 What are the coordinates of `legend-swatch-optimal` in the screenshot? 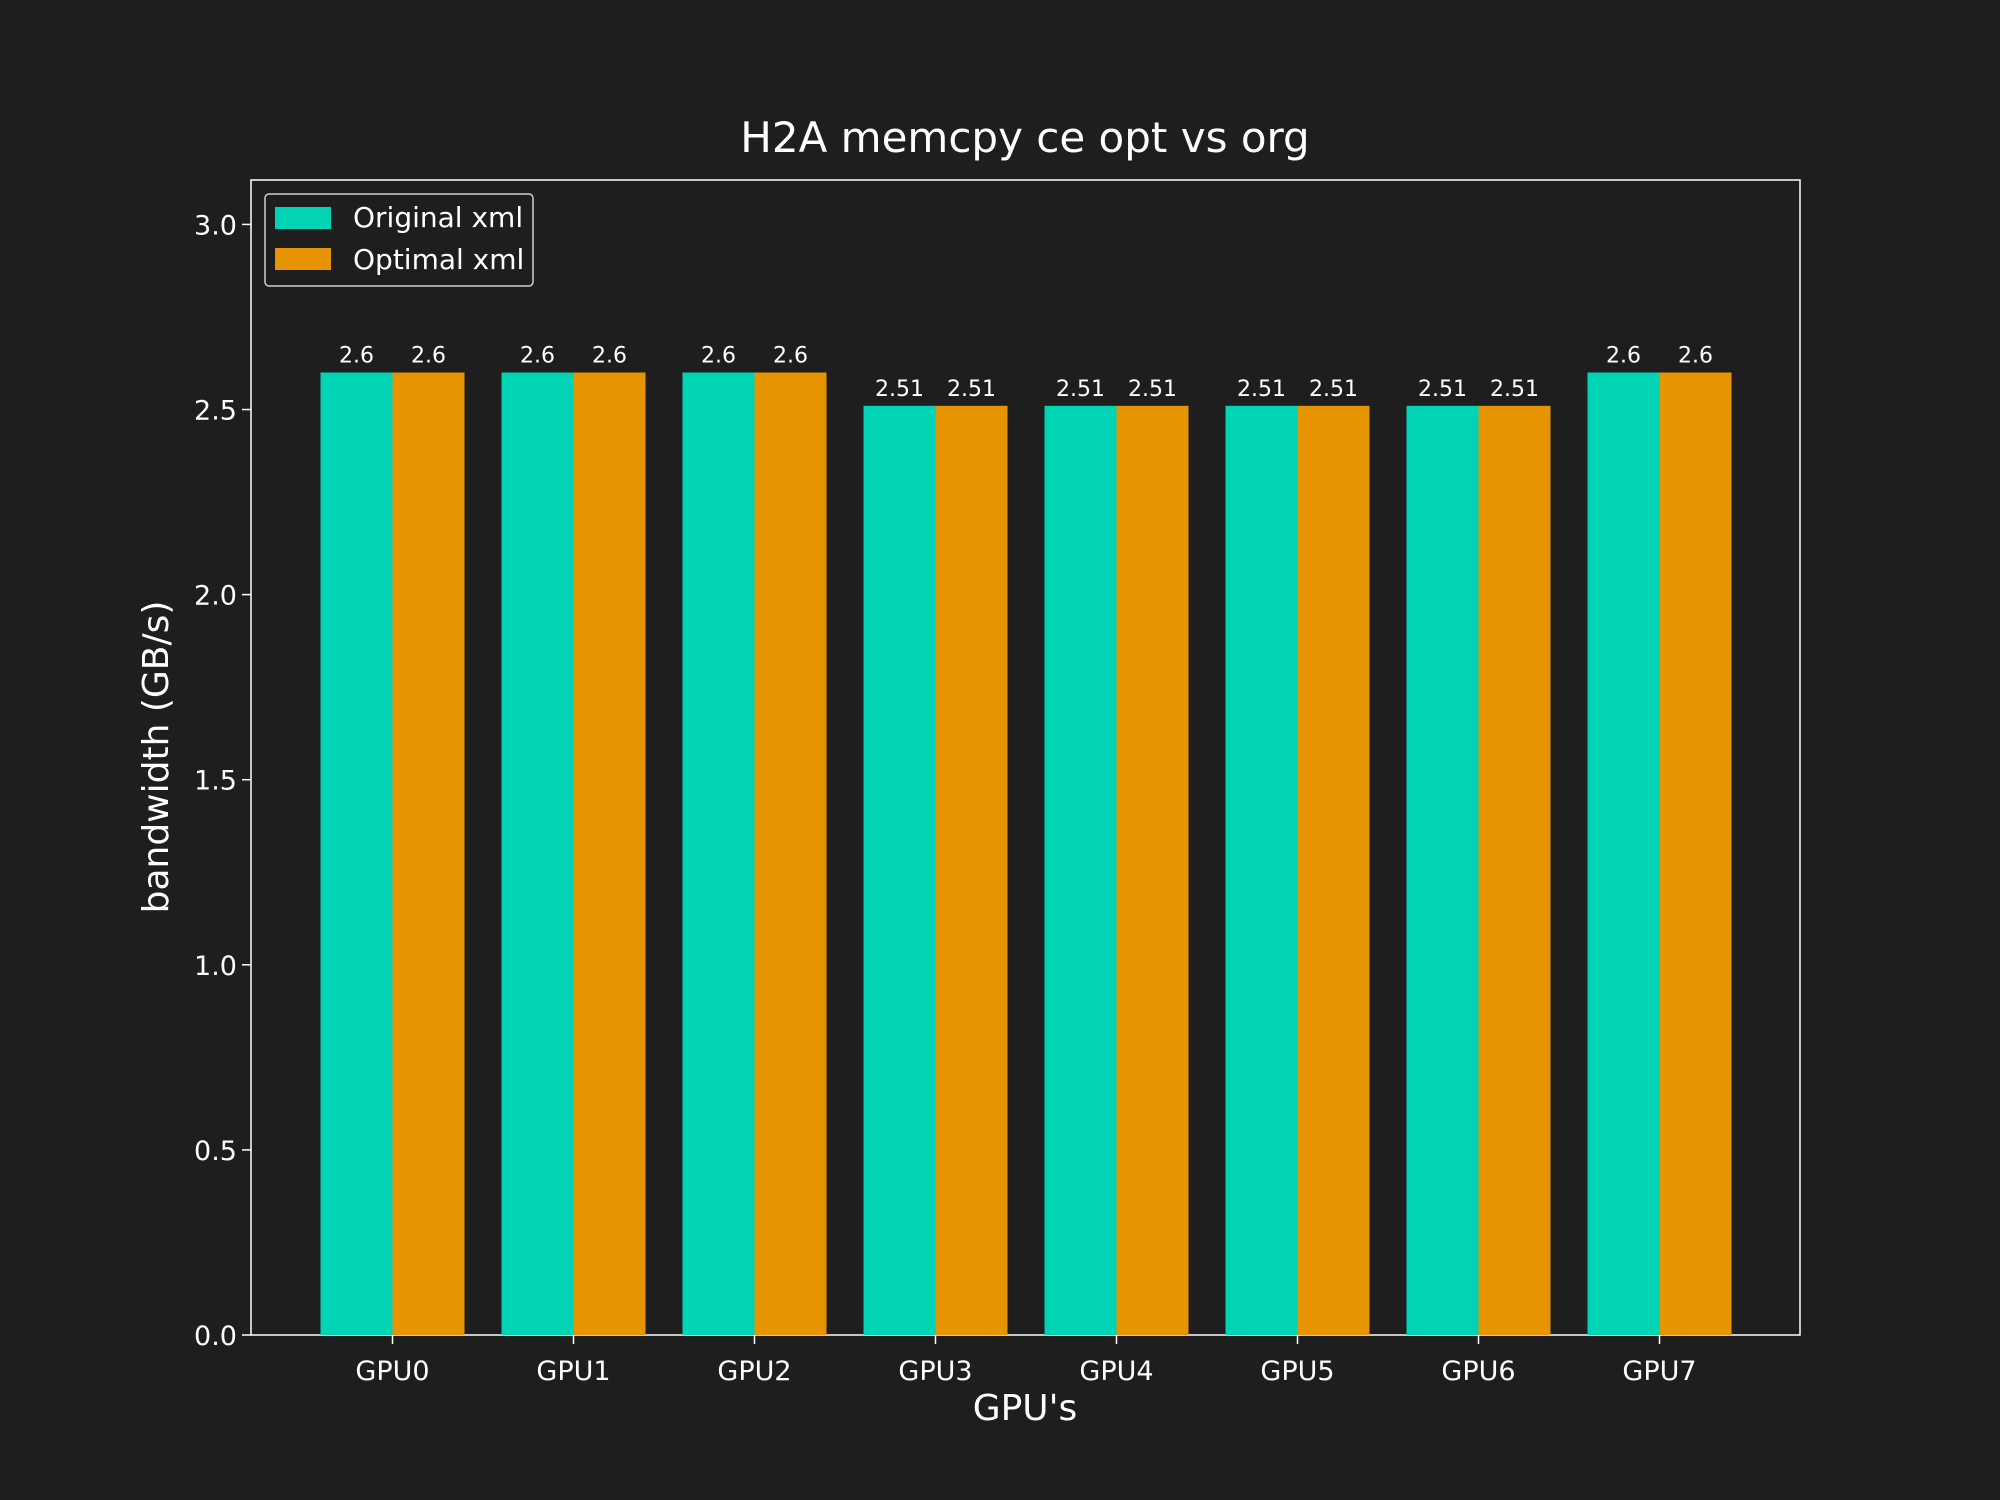 It's located at (303, 259).